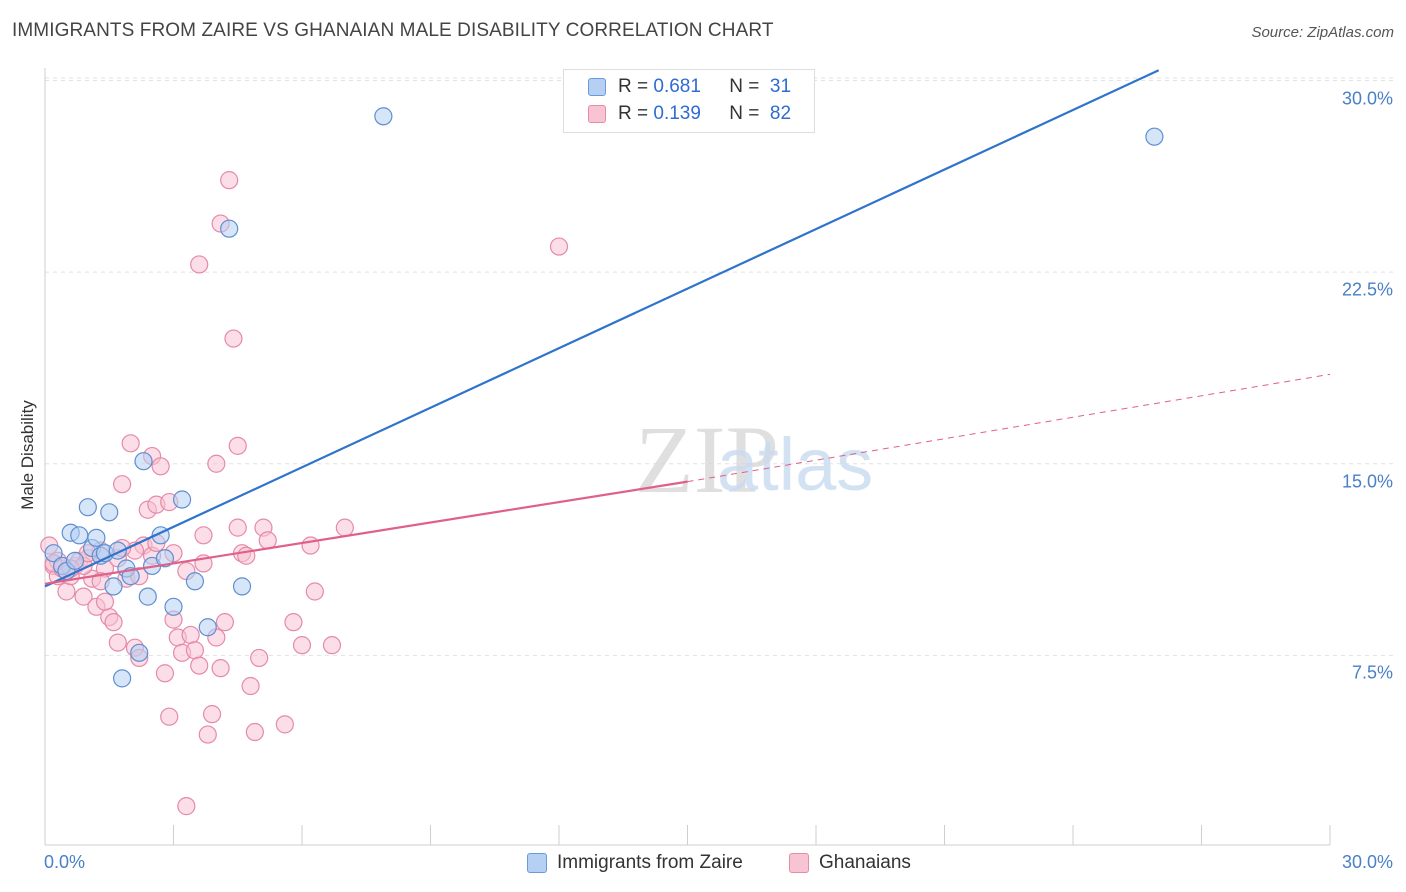 This screenshot has height=892, width=1406. What do you see at coordinates (677, 113) in the screenshot?
I see `r-value: 0.139` at bounding box center [677, 113].